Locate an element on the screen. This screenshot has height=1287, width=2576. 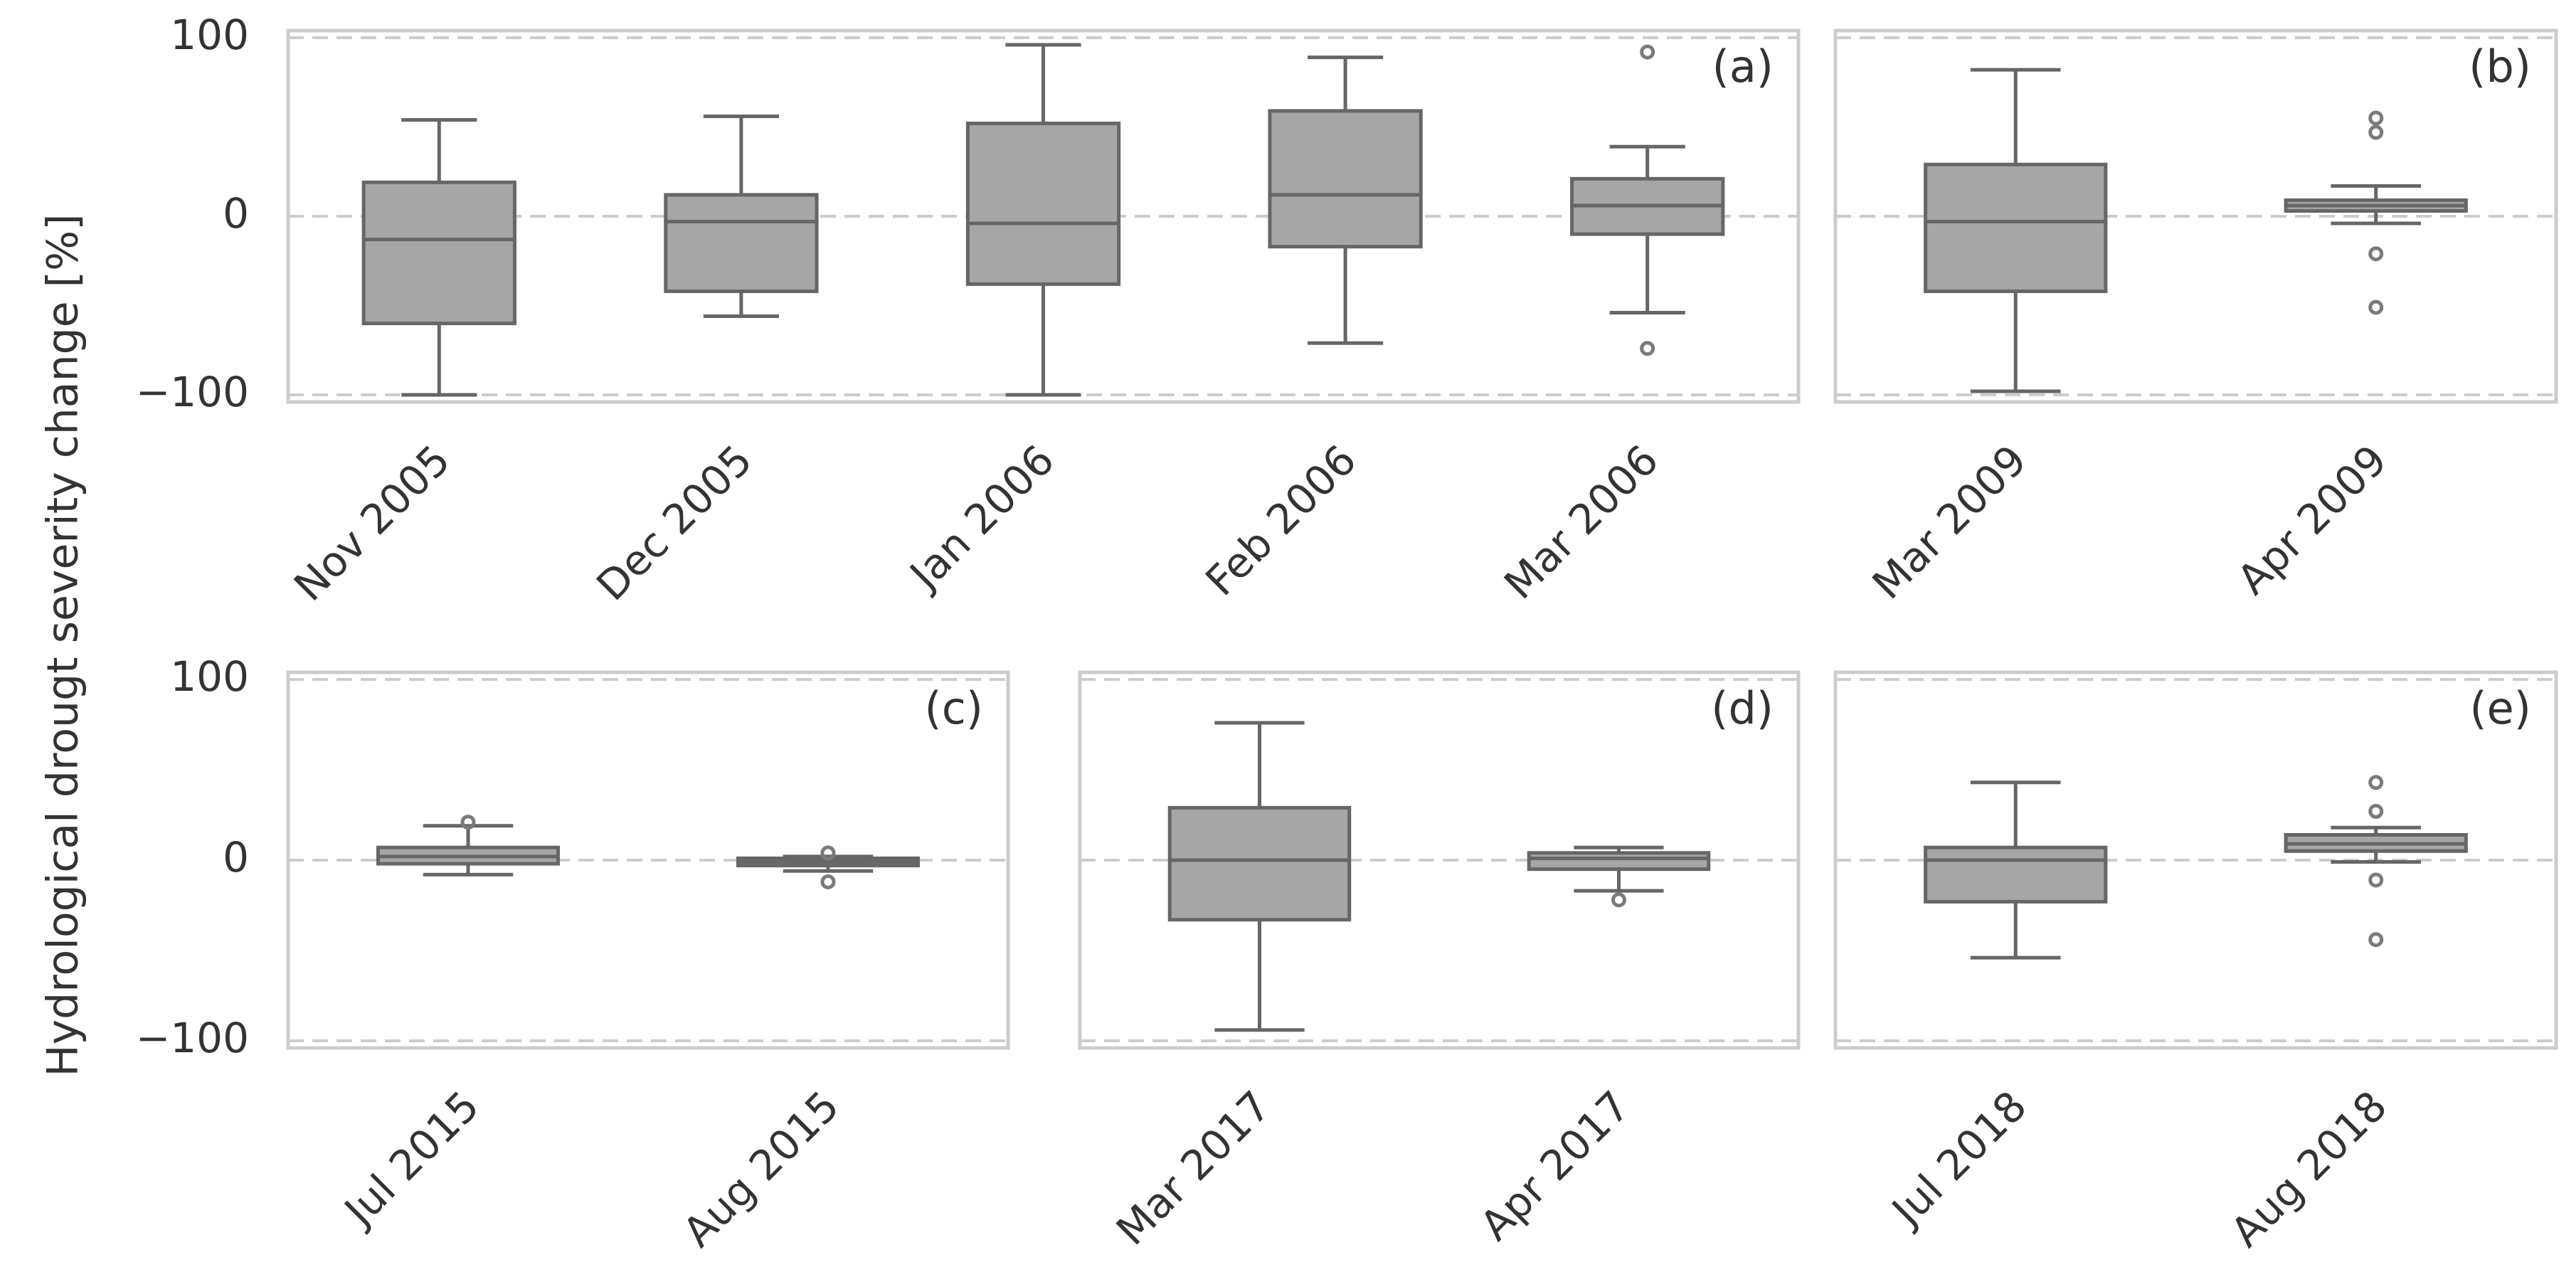
panel-frame-c is located at coordinates (648, 860).